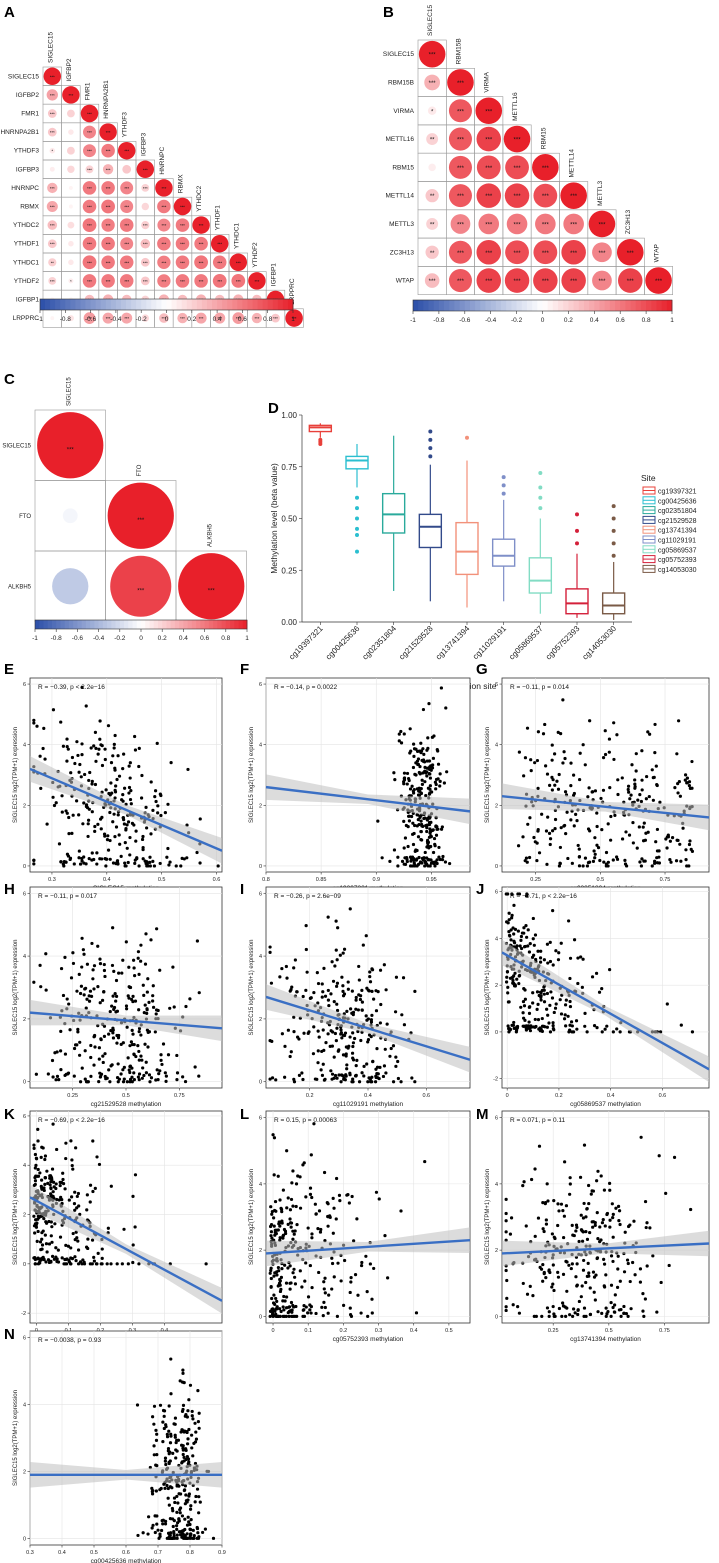  Describe the element at coordinates (181, 183) in the screenshot. I see `column-label: RBMX` at that location.